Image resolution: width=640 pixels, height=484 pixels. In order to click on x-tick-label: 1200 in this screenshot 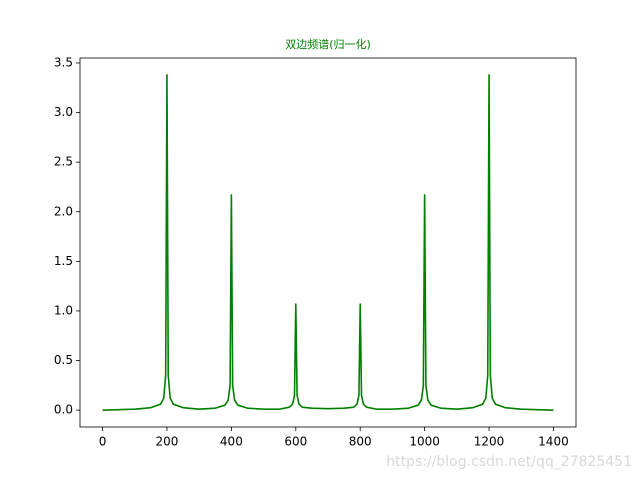, I will do `click(489, 442)`.